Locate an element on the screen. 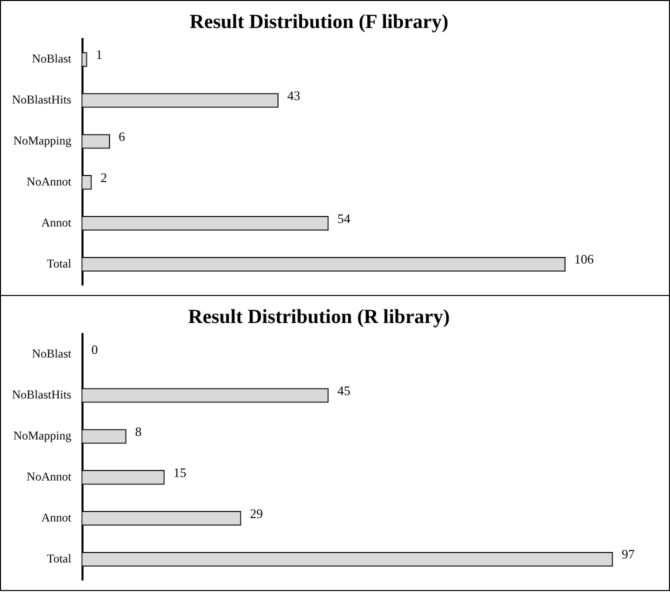  data-label: 2 is located at coordinates (103, 177).